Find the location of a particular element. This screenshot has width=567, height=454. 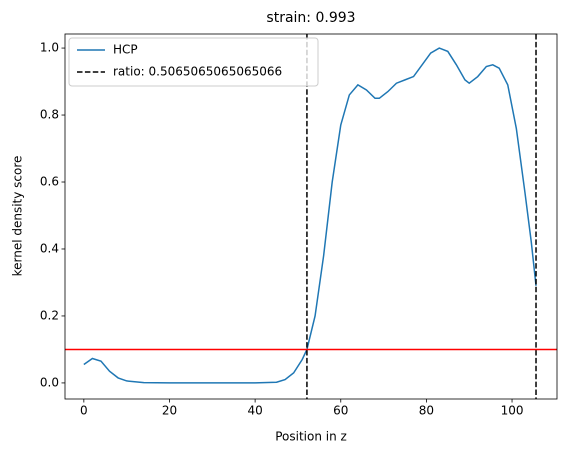

x-tick-label: 40 is located at coordinates (254, 411).